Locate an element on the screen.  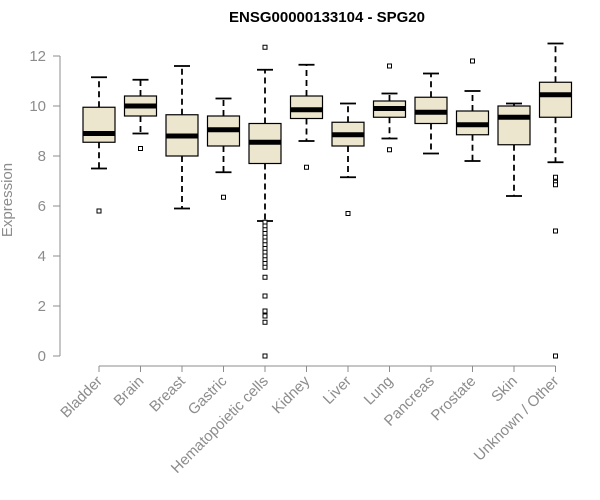
y-tick-label-3: 6 is located at coordinates (42, 206).